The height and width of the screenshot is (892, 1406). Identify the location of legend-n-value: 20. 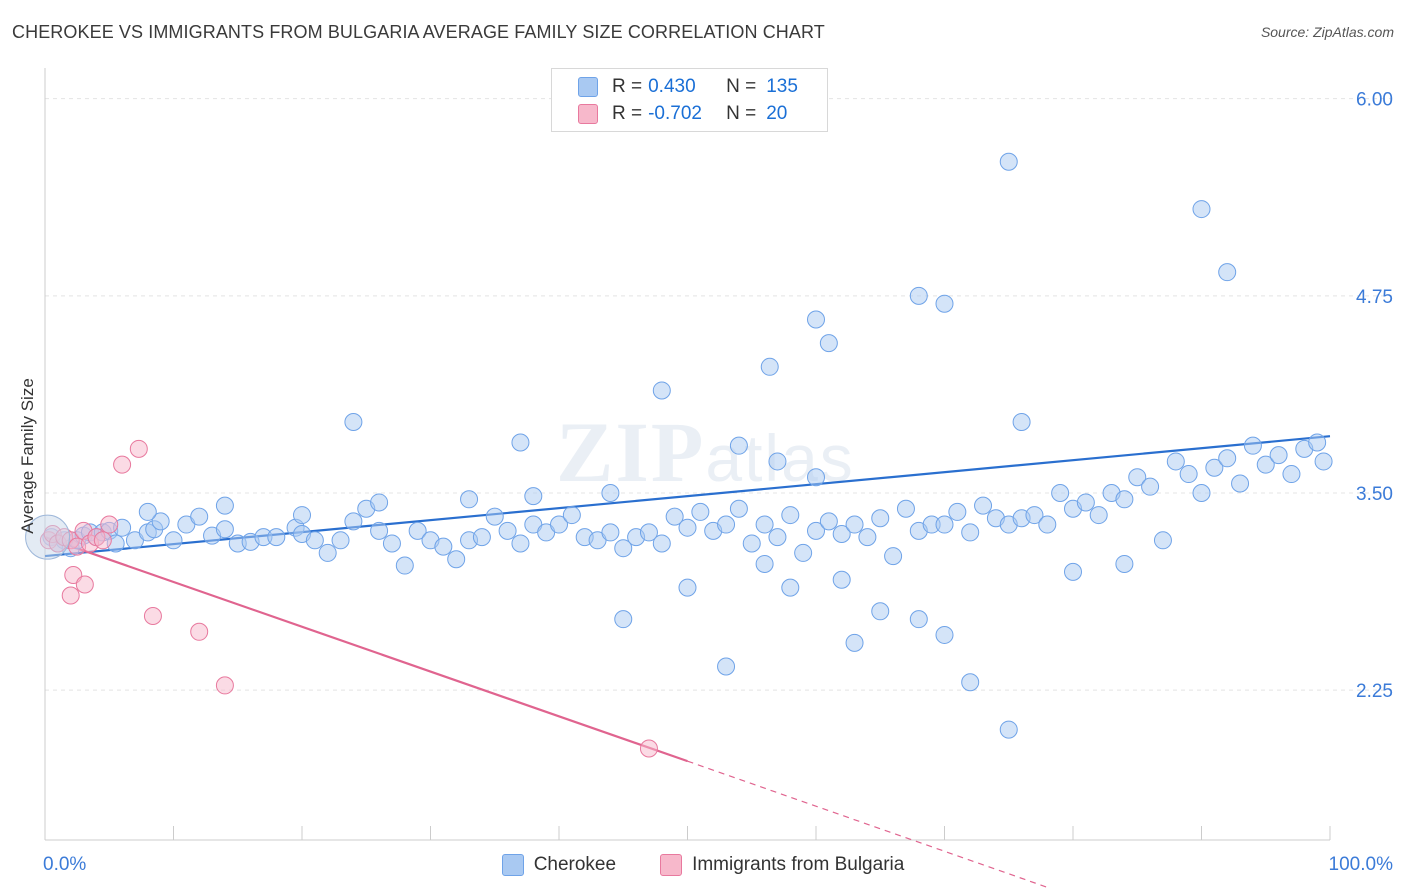
(777, 113).